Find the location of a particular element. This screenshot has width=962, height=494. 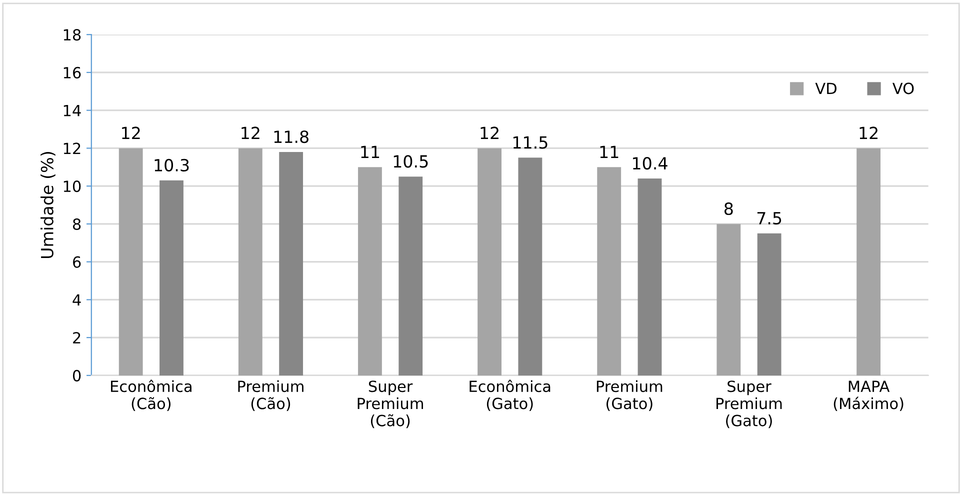

data-label: 8 is located at coordinates (728, 209).